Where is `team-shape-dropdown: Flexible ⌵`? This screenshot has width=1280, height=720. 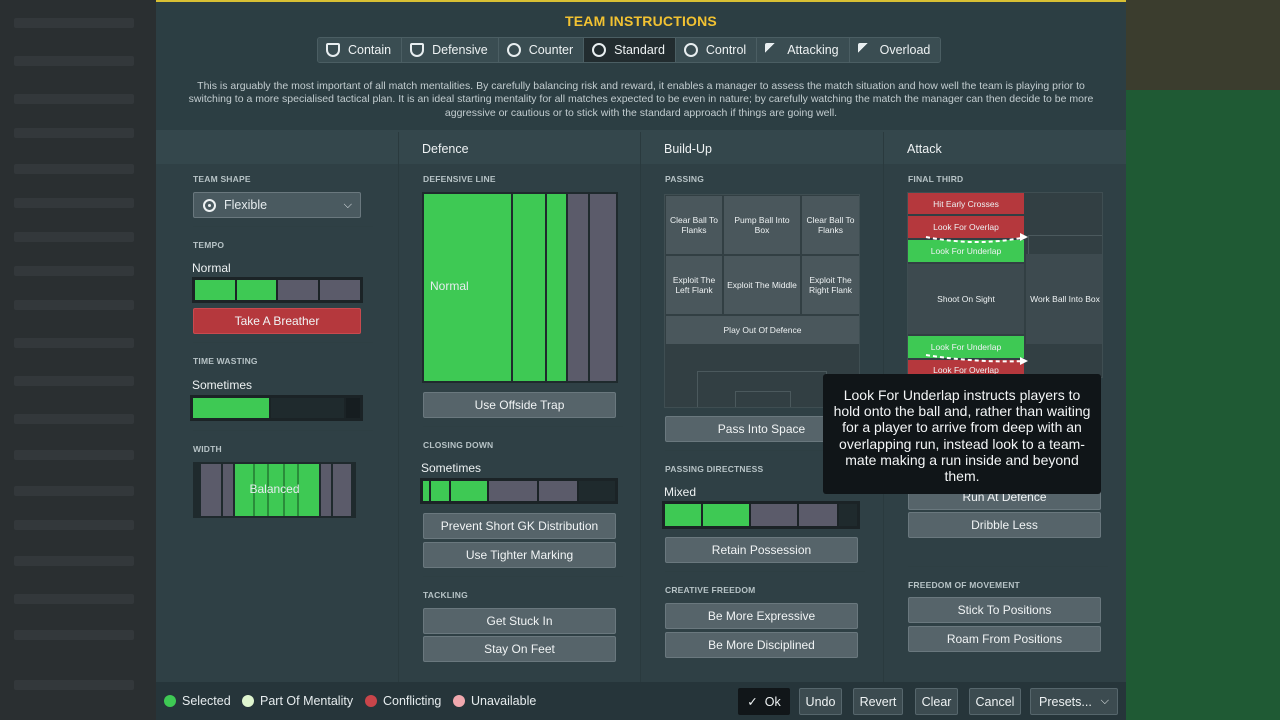 team-shape-dropdown: Flexible ⌵ is located at coordinates (277, 205).